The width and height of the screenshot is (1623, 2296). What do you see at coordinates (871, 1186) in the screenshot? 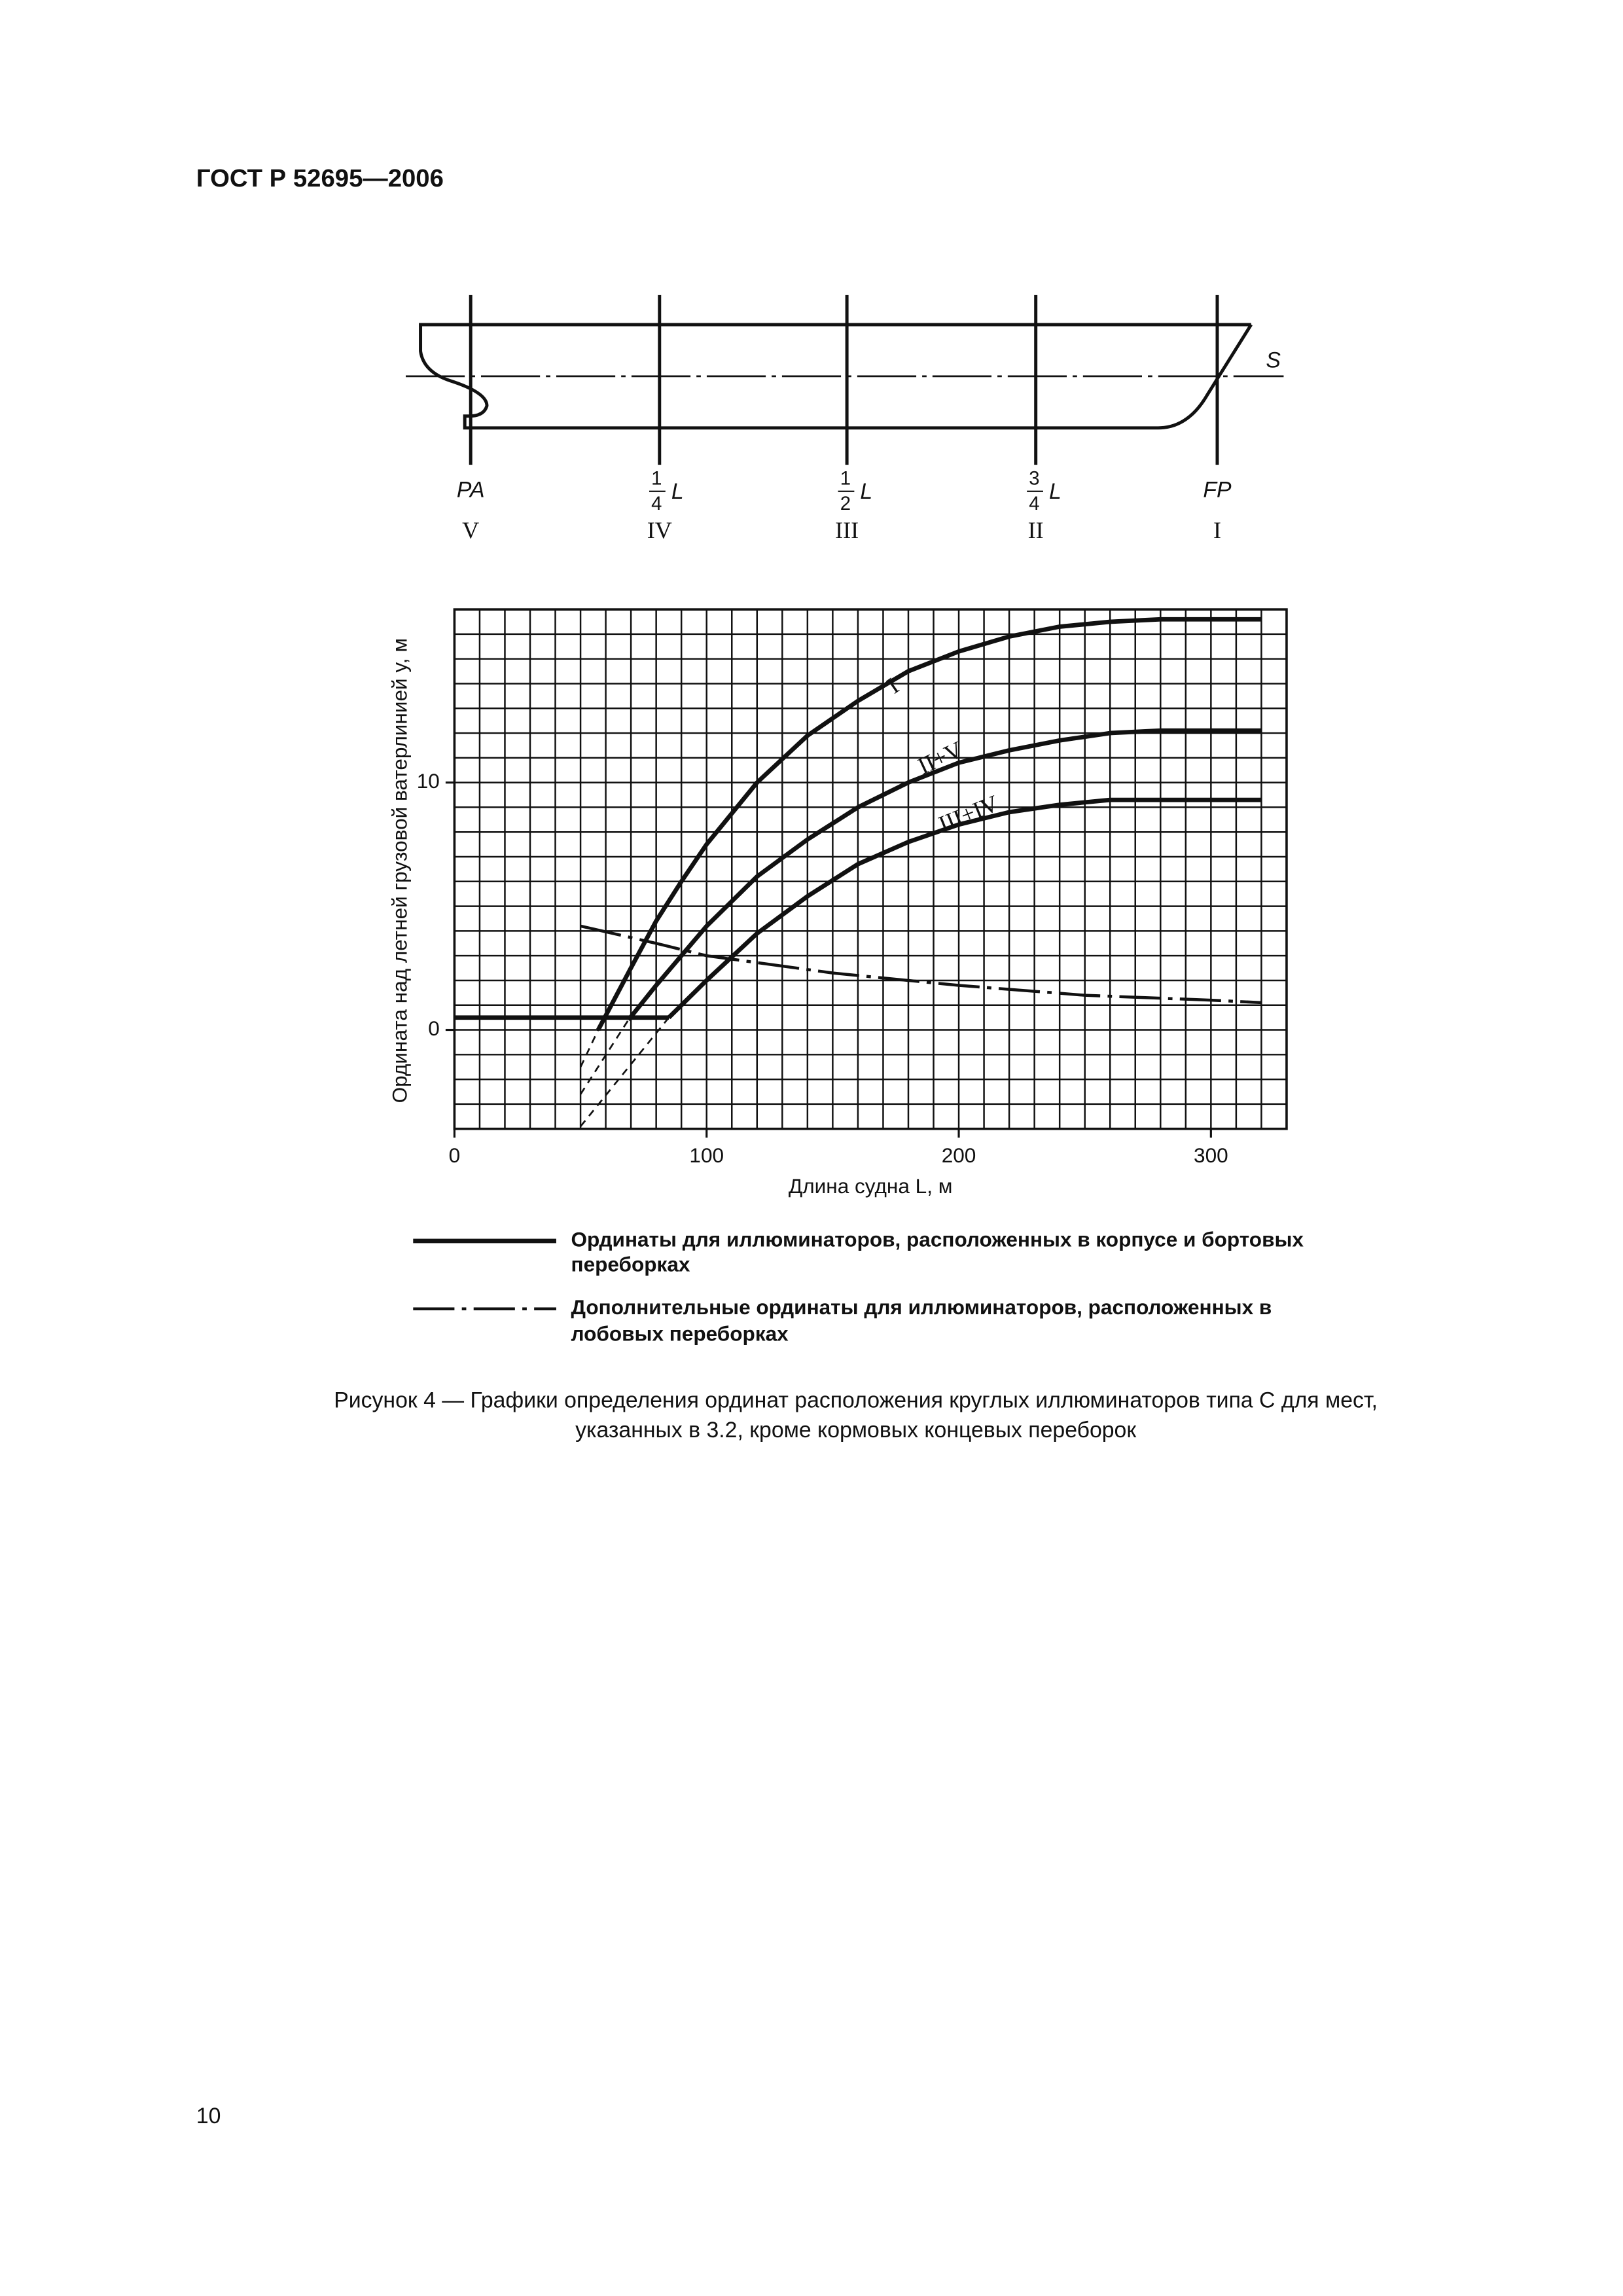
I see `x-axis-title: Длина судна L, м` at bounding box center [871, 1186].